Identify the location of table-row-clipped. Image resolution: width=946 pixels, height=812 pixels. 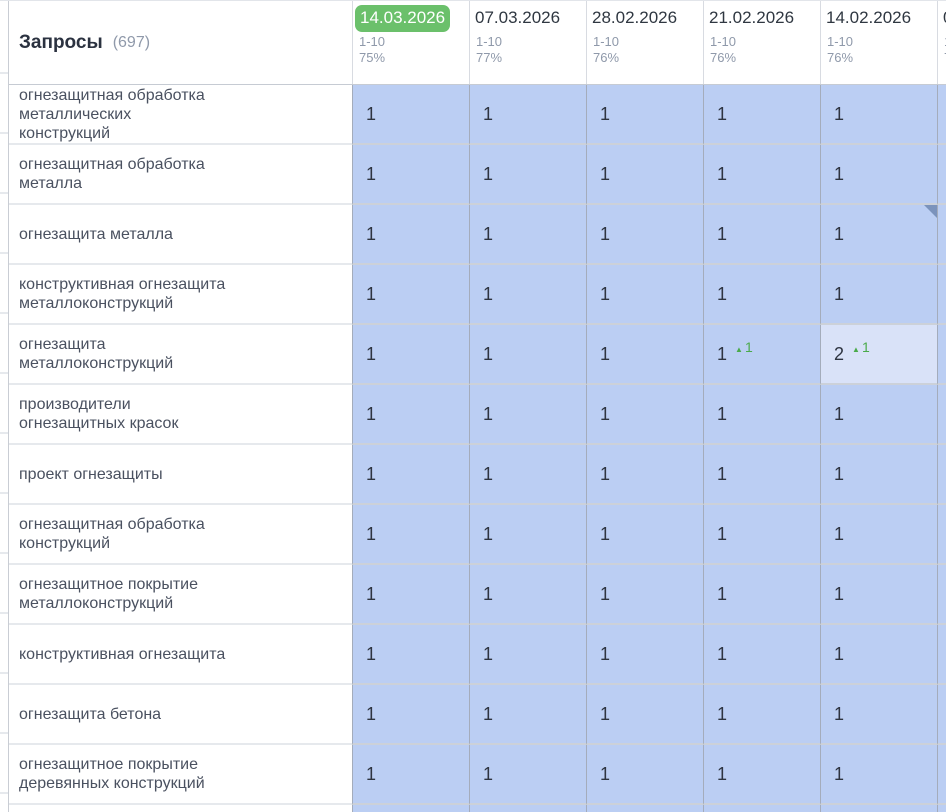
(477, 808).